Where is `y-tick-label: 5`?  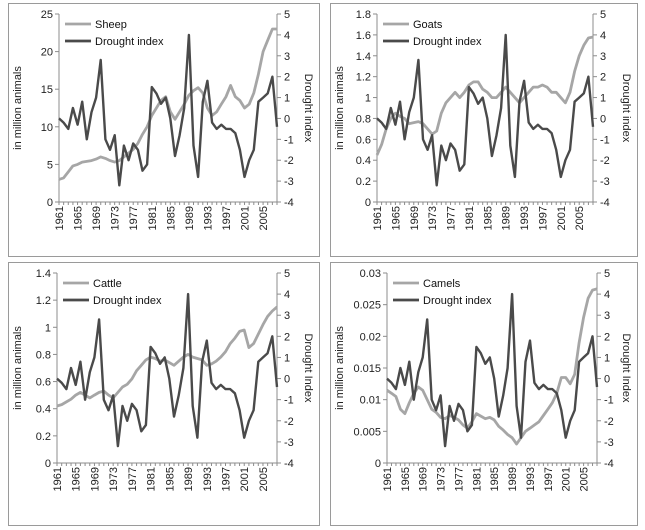
y-tick-label: 5 is located at coordinates (50, 165).